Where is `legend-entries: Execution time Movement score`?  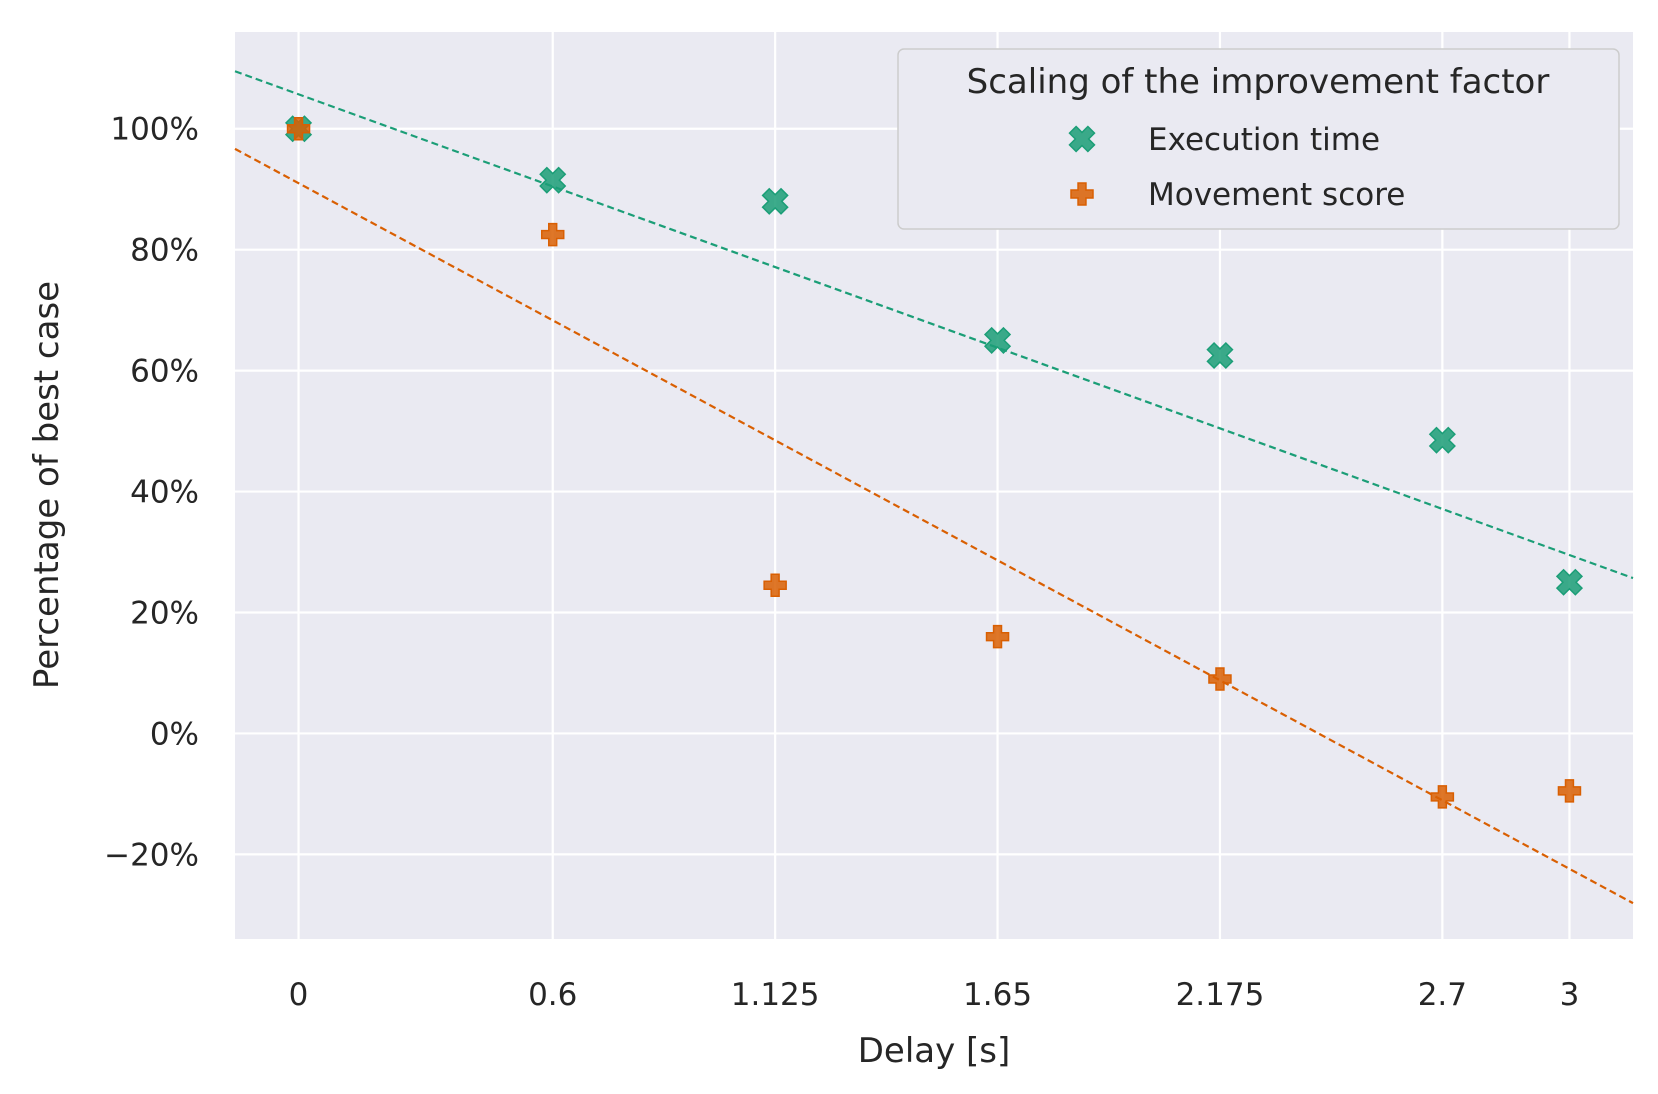 legend-entries: Execution time Movement score is located at coordinates (1236, 167).